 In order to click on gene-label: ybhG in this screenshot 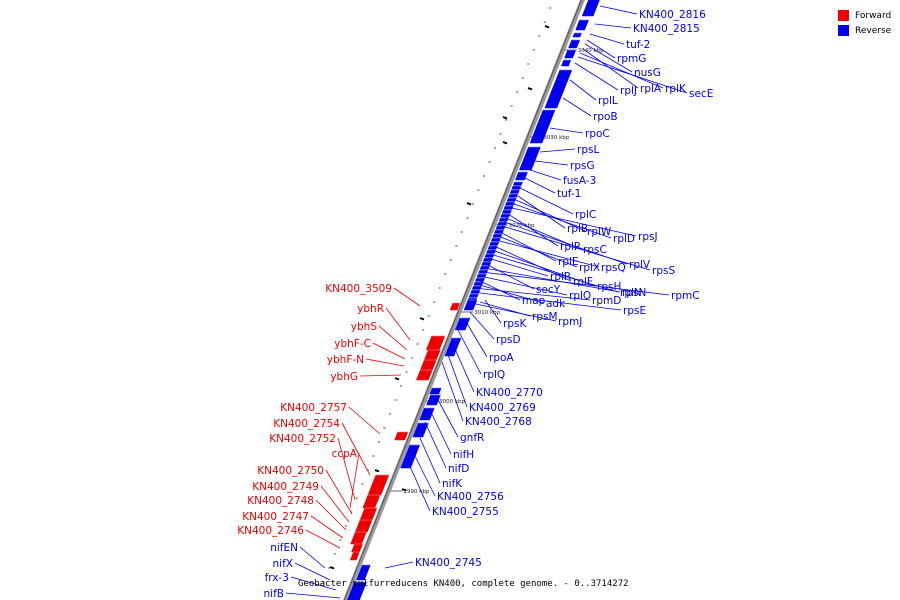, I will do `click(344, 377)`.